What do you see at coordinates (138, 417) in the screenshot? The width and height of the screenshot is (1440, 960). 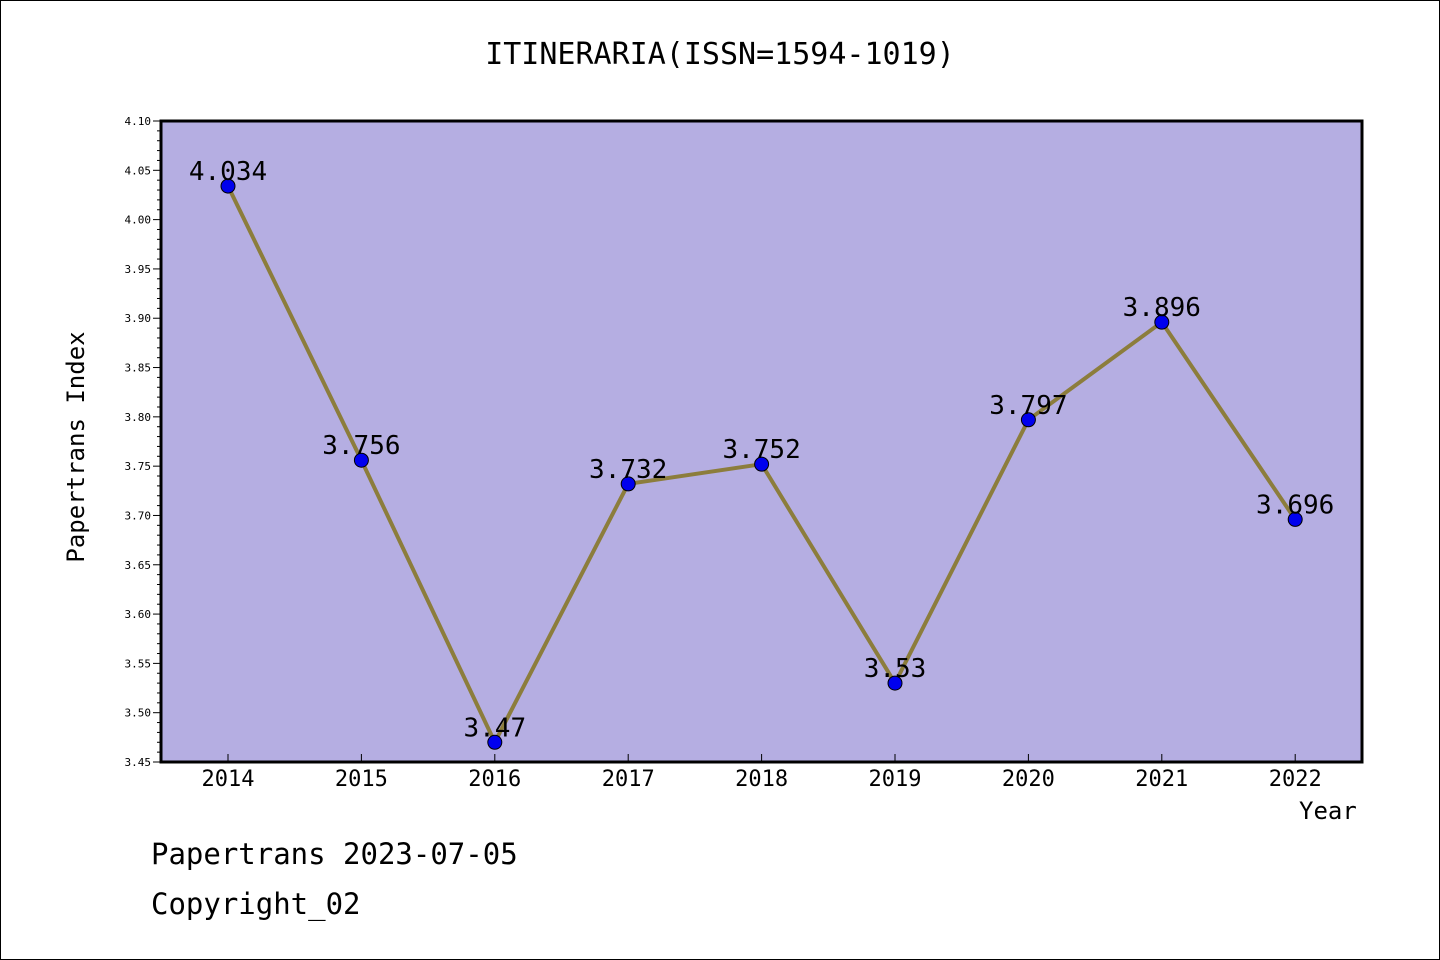 I see `y-tick-label: 3.80` at bounding box center [138, 417].